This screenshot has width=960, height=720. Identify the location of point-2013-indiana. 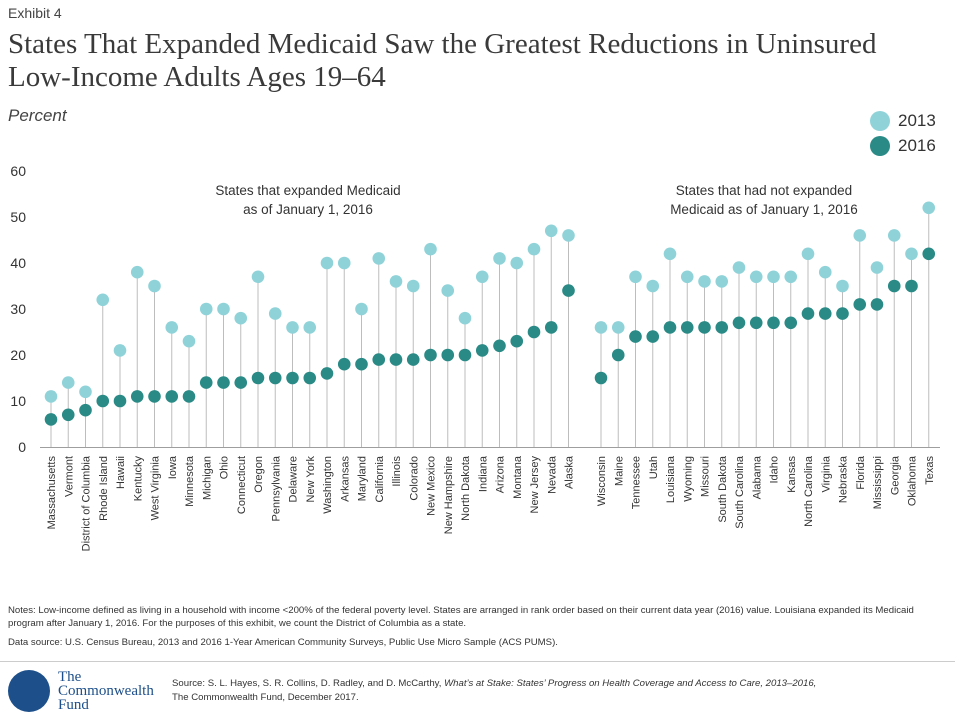
(482, 277).